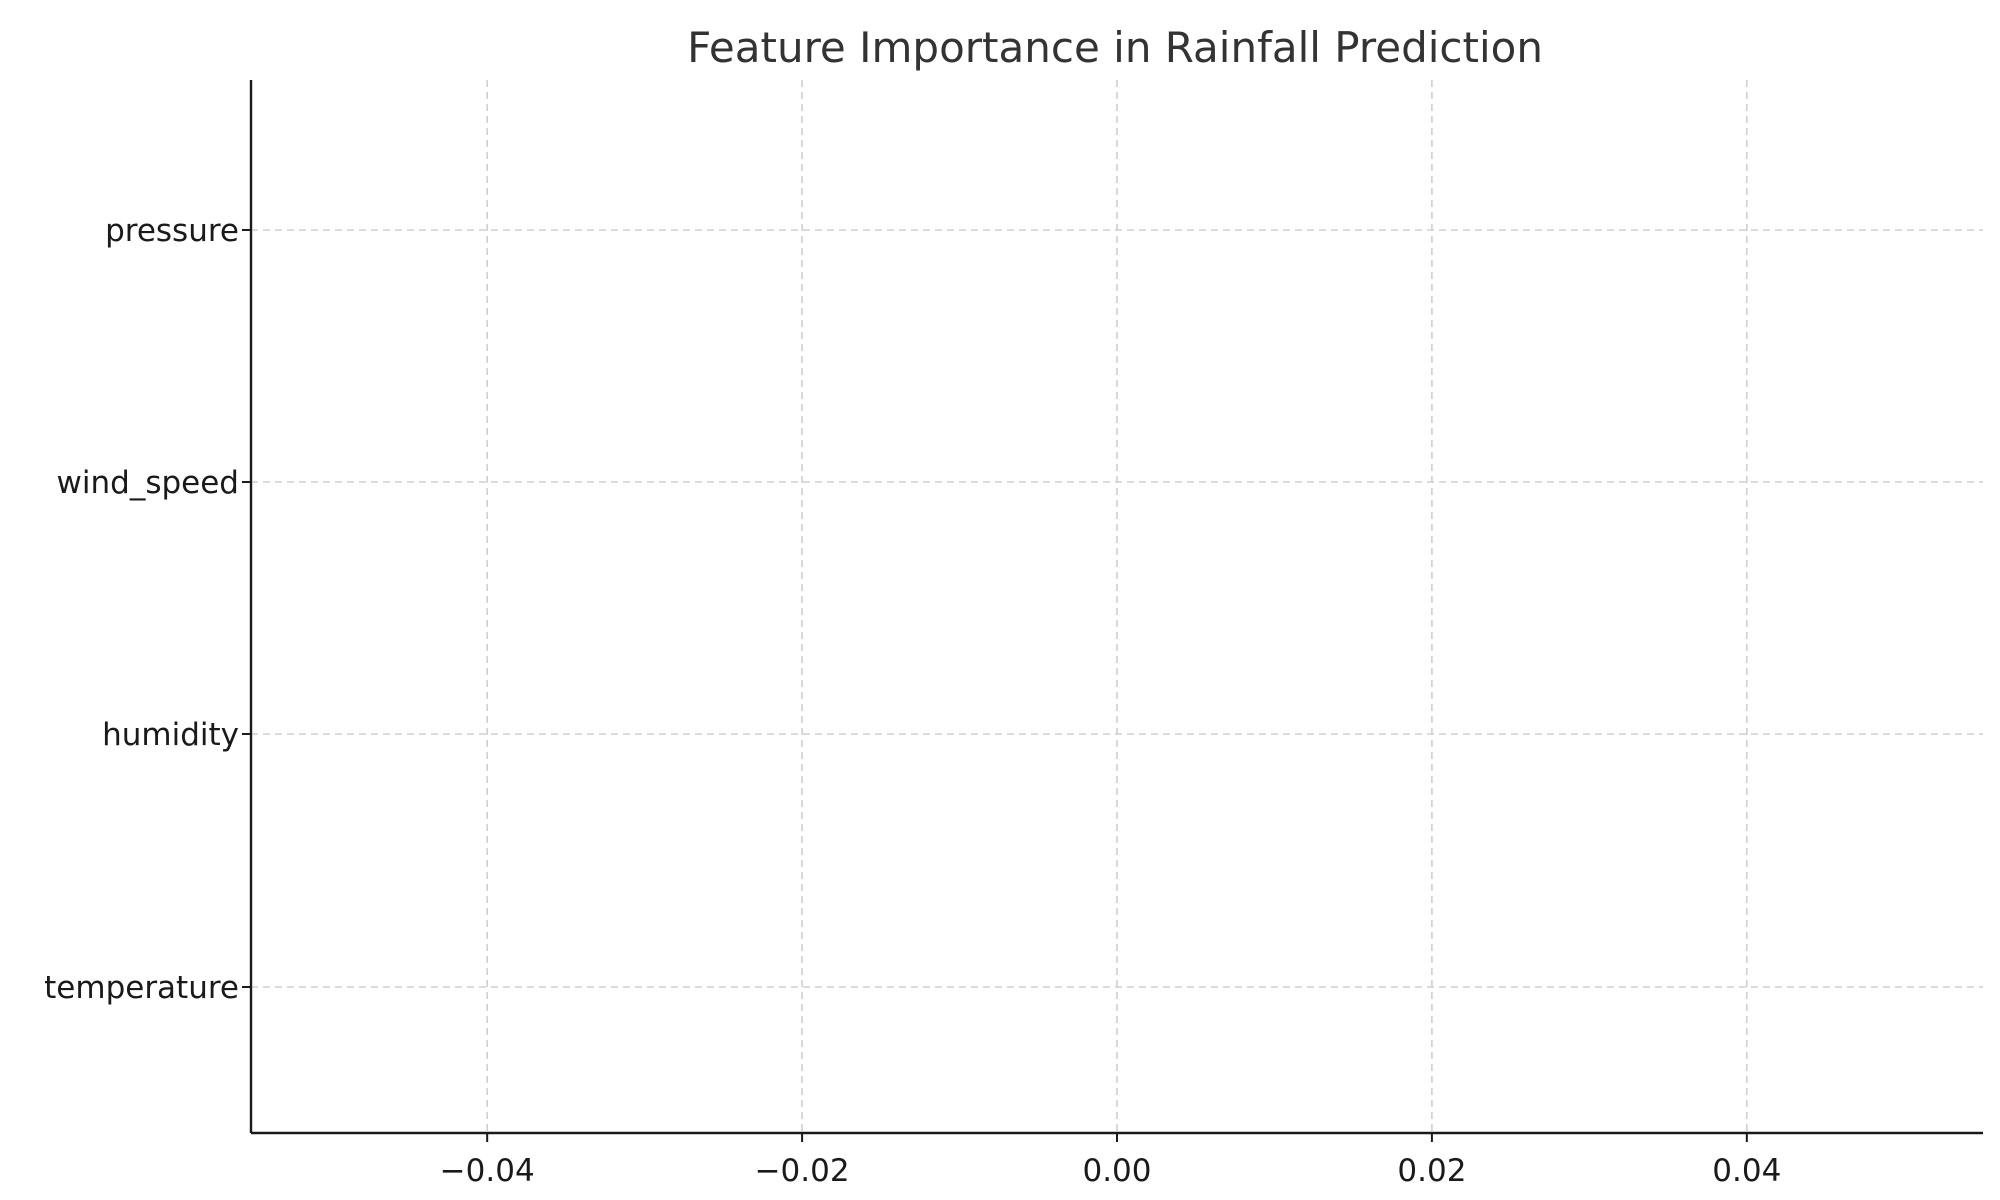 Image resolution: width=2000 pixels, height=1200 pixels. I want to click on y-tick-label: wind_speed, so click(148, 483).